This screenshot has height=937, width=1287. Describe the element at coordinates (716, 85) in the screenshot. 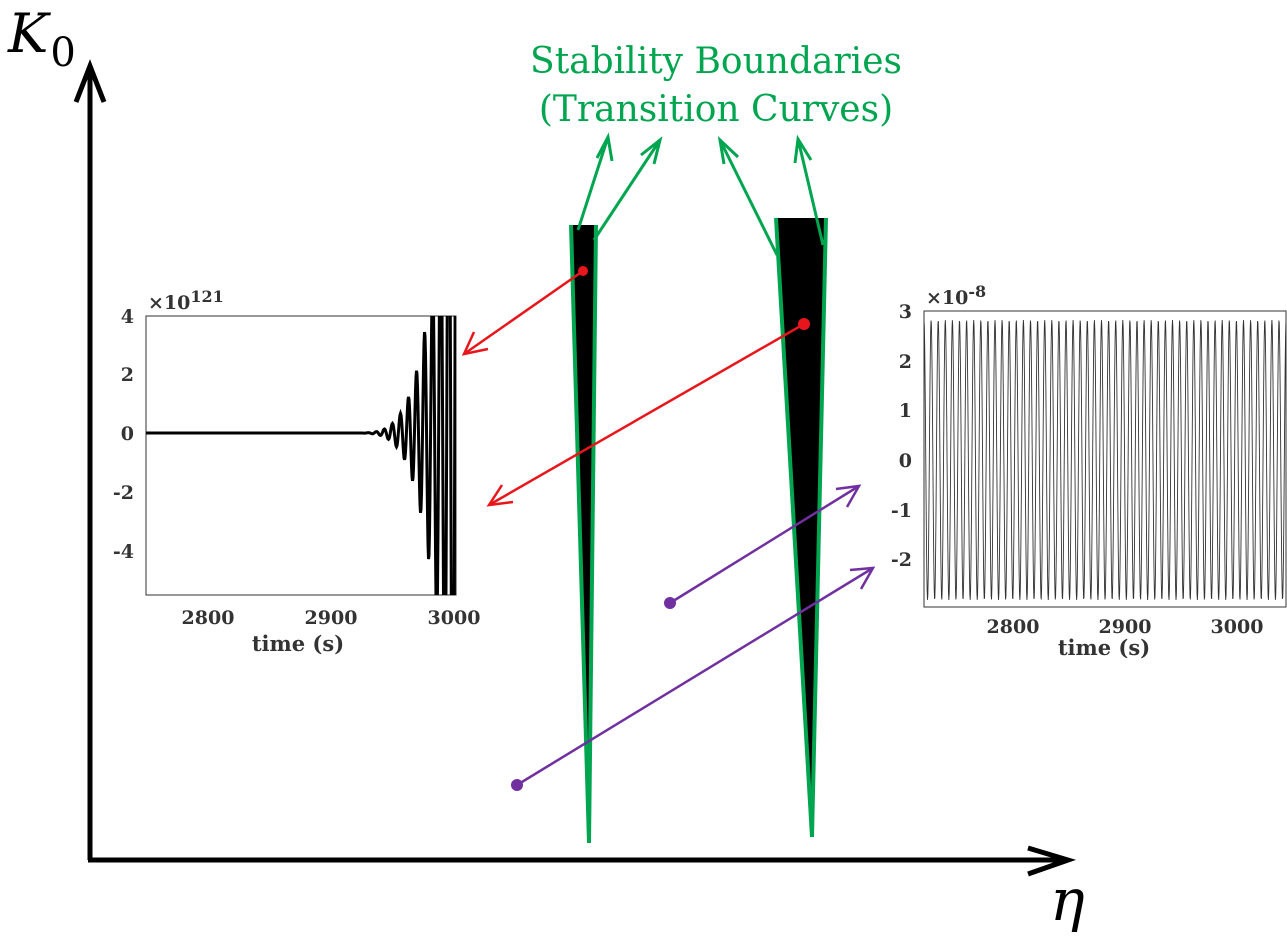

I see `boundary-title: Stability Boundaries (Transition Curves)` at that location.